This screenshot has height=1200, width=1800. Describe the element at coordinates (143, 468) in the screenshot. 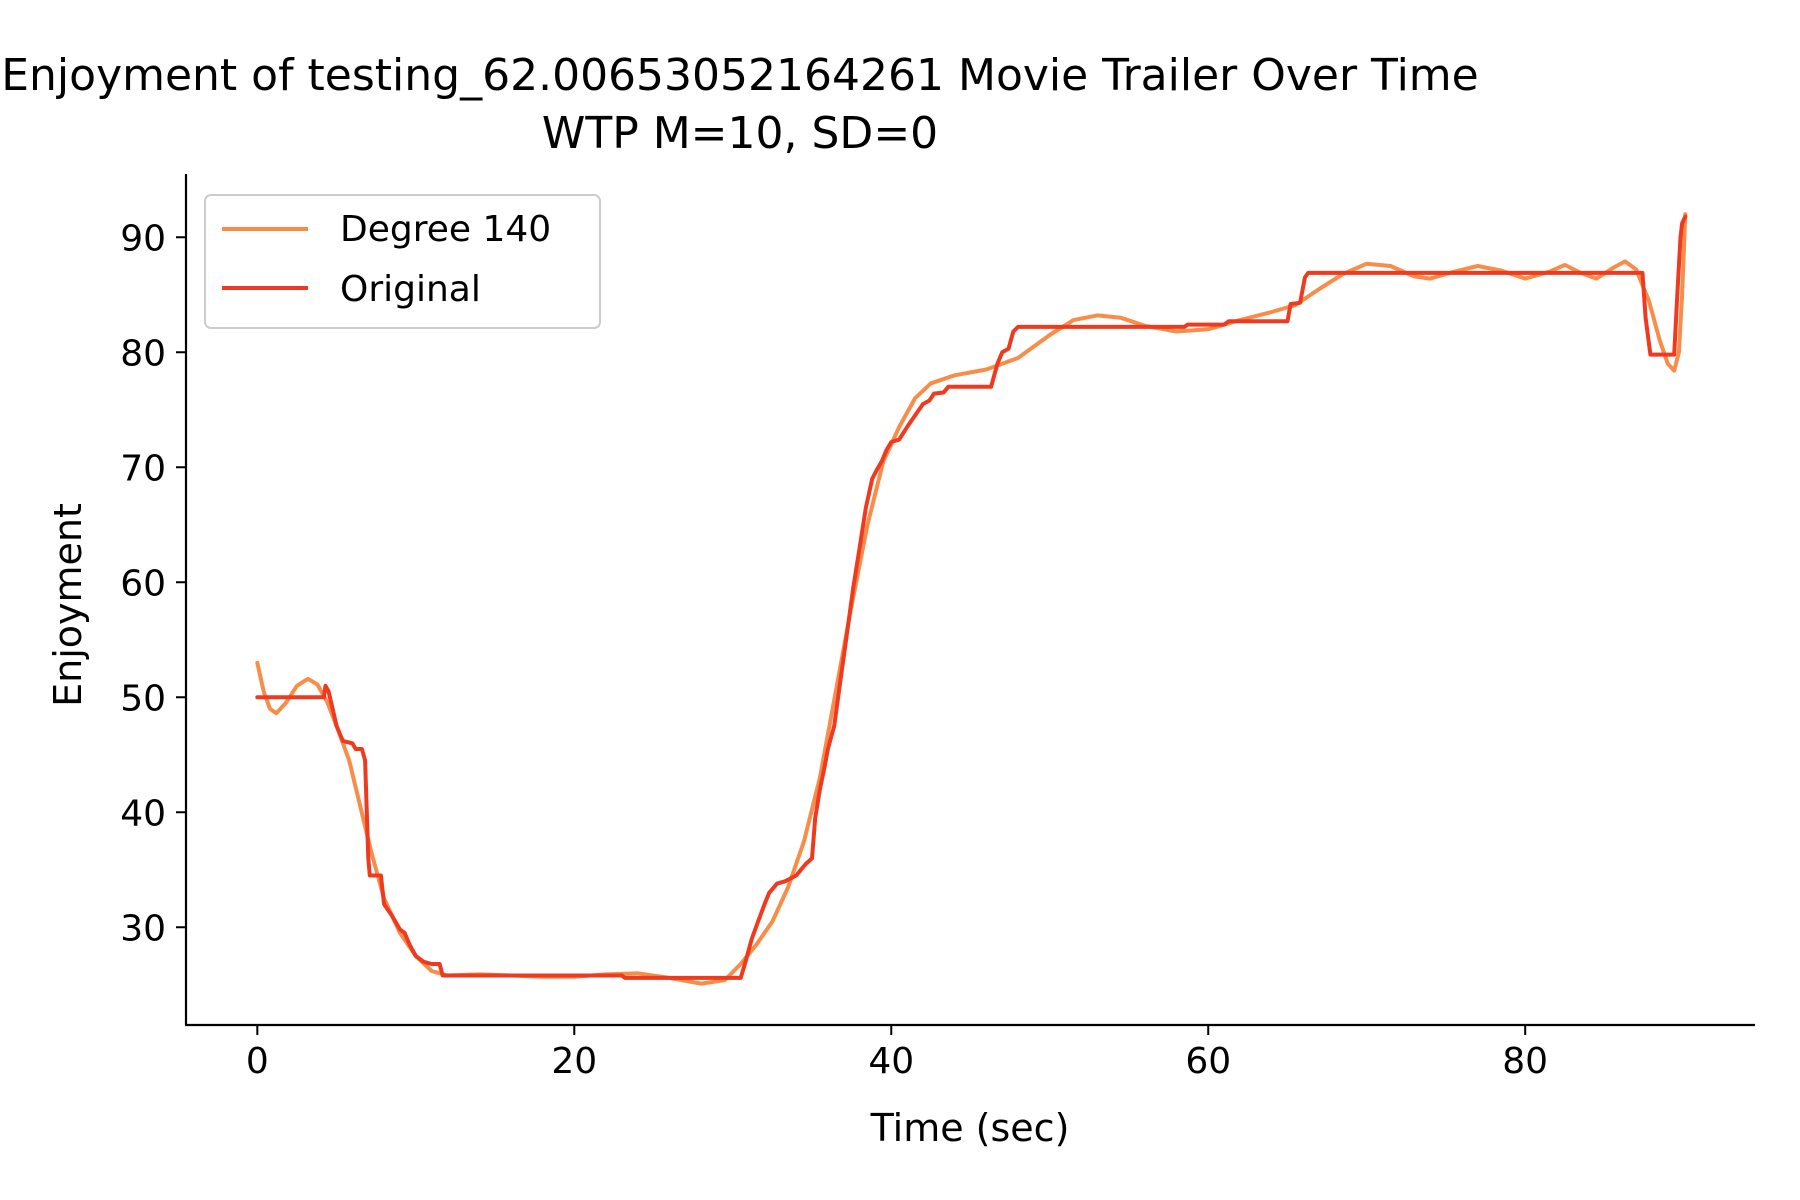

I see `y-tick-label: 70` at that location.